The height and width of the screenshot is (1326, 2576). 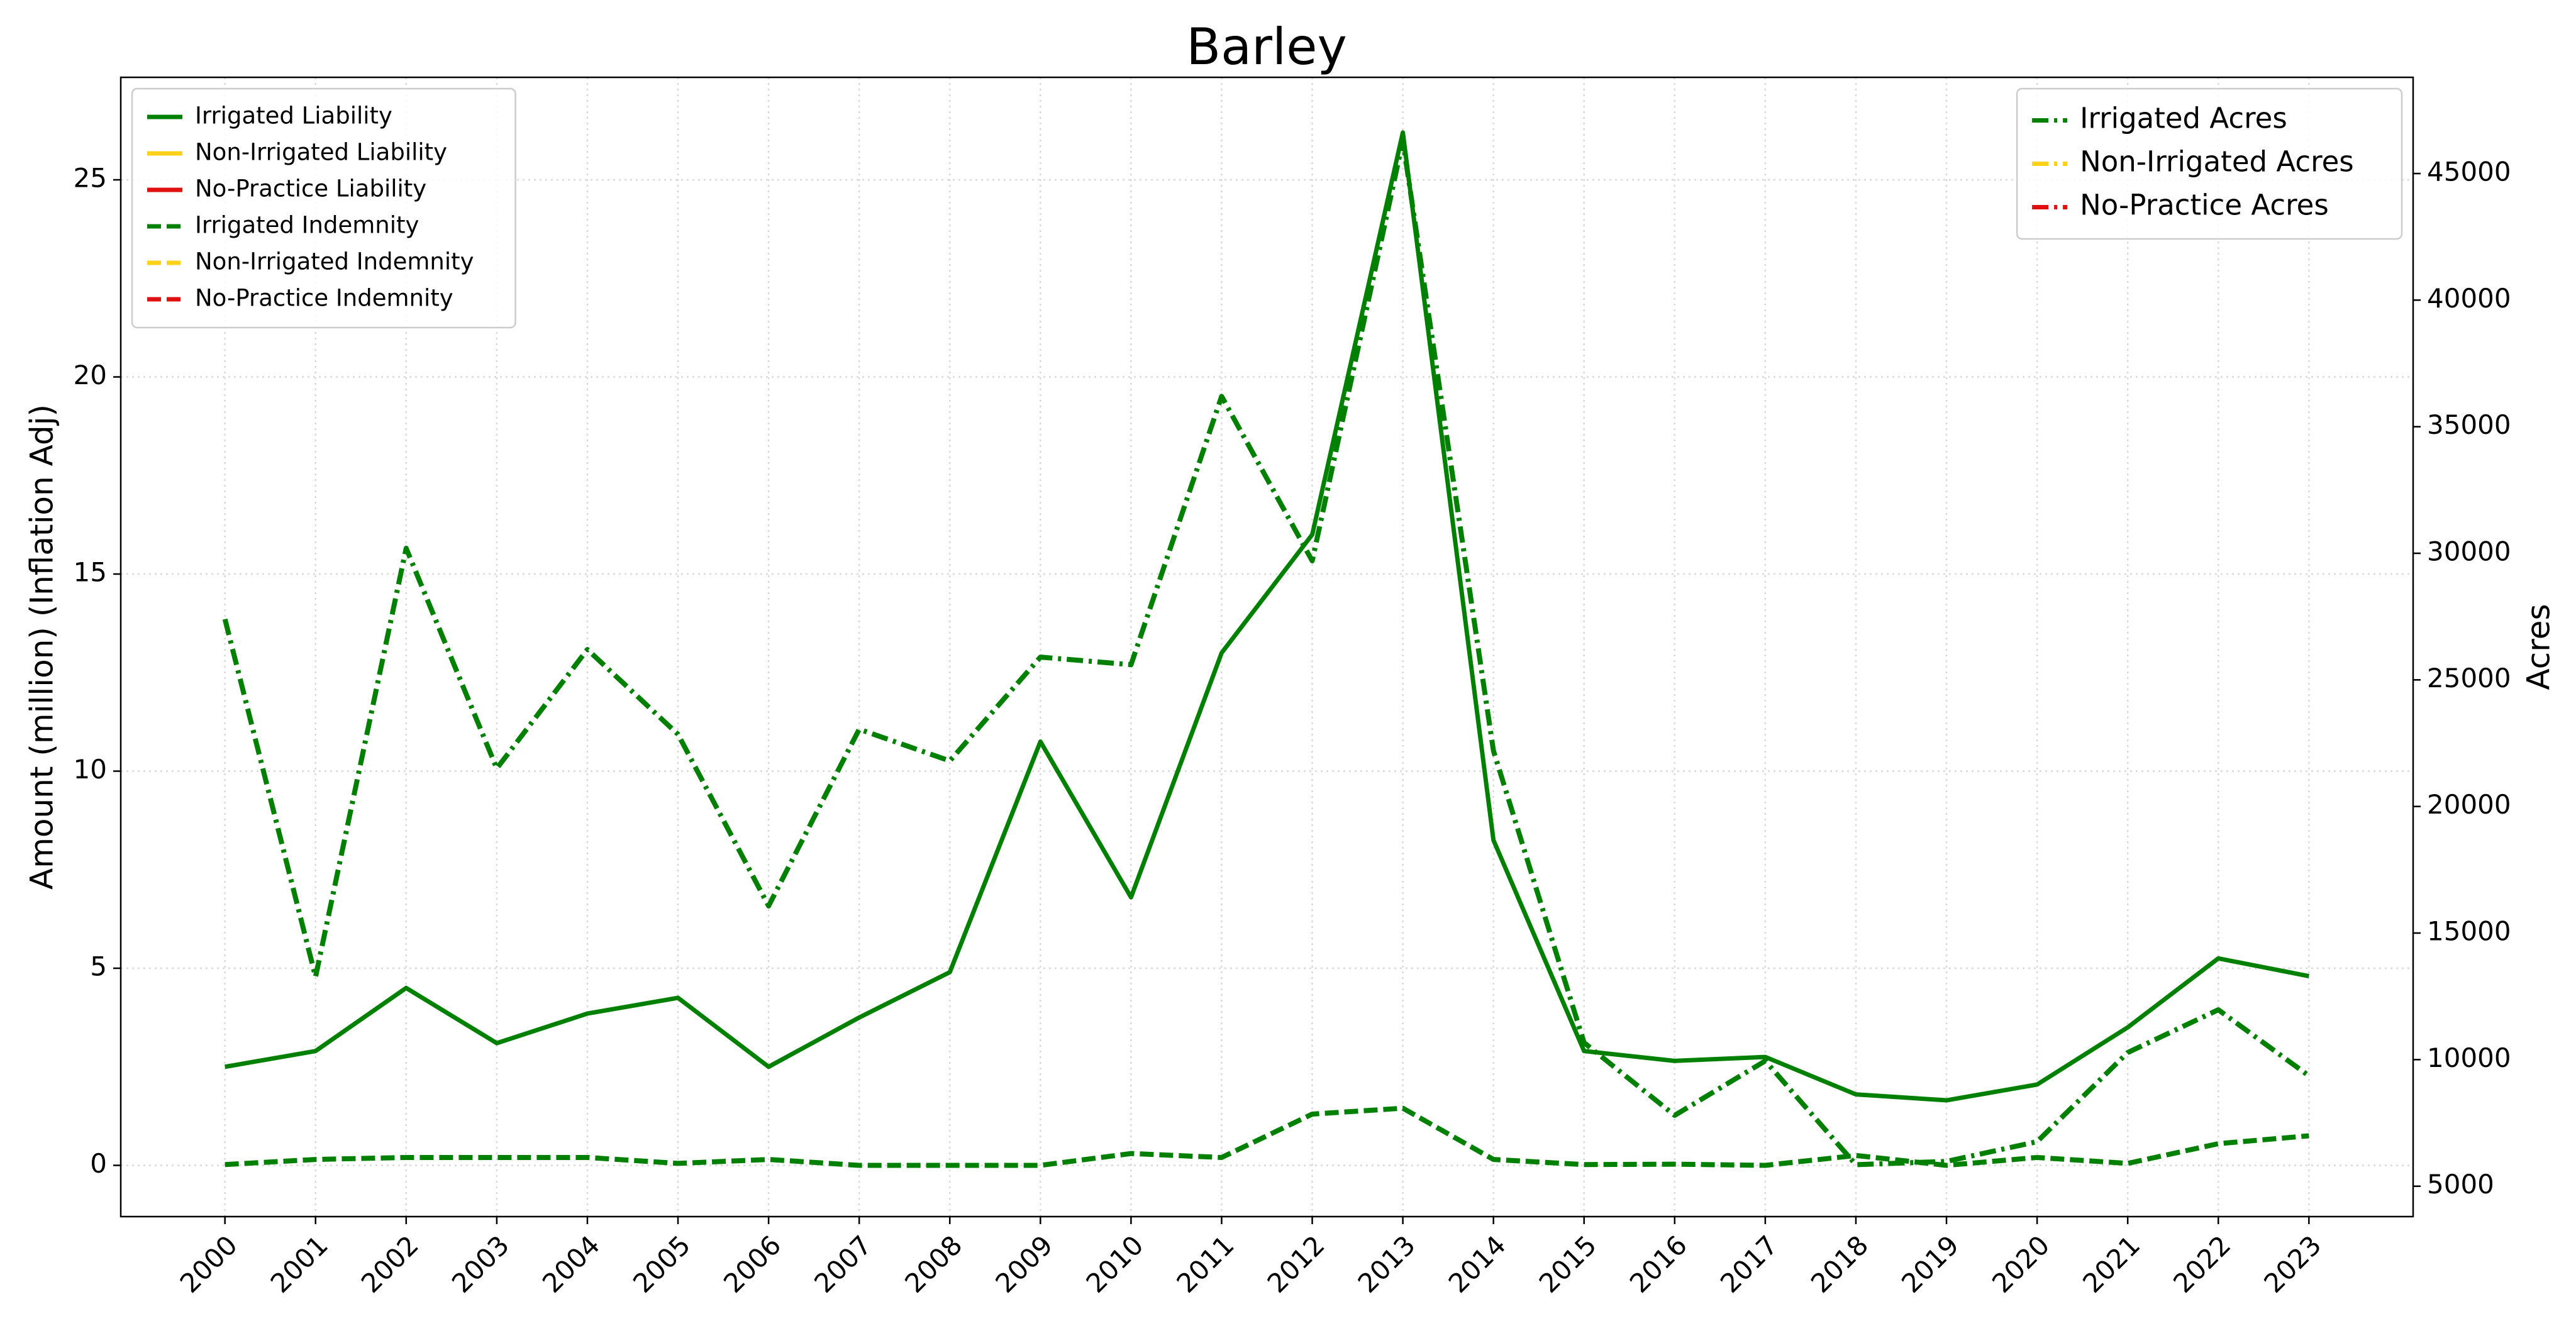 What do you see at coordinates (90, 572) in the screenshot?
I see `y-tick-label: 15` at bounding box center [90, 572].